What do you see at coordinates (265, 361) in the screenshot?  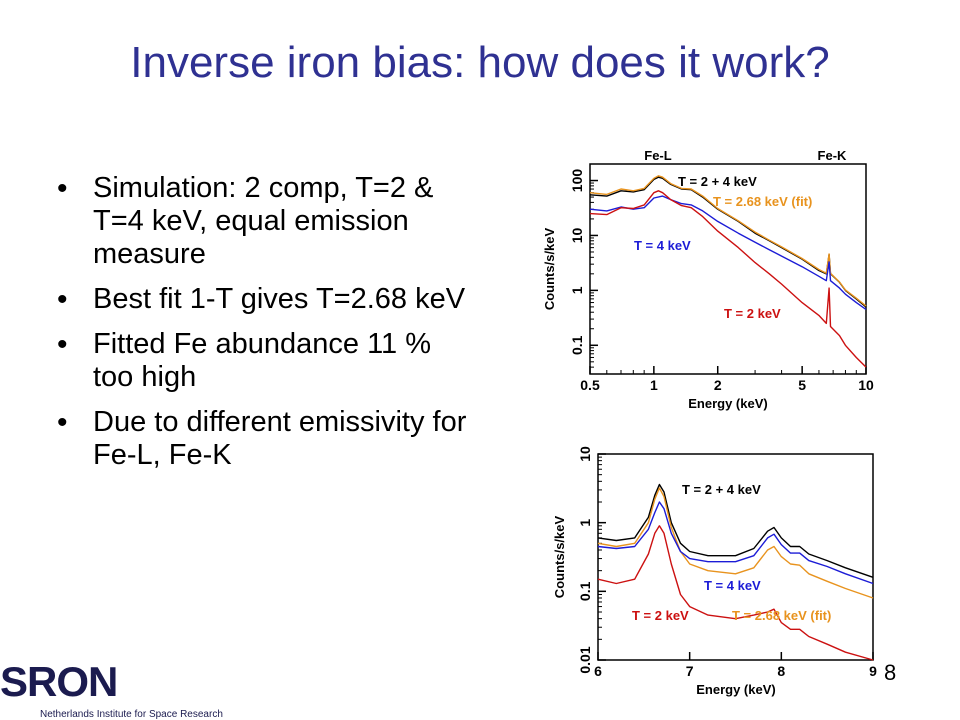 I see `bullet-item: Fitted Fe abundance 11 % too high` at bounding box center [265, 361].